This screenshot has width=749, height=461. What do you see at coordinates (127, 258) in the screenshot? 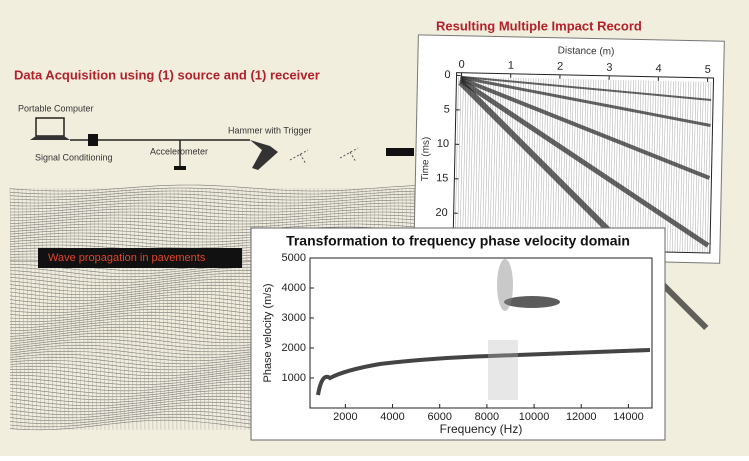
I see `wave-label: Wave propagation in pavements` at bounding box center [127, 258].